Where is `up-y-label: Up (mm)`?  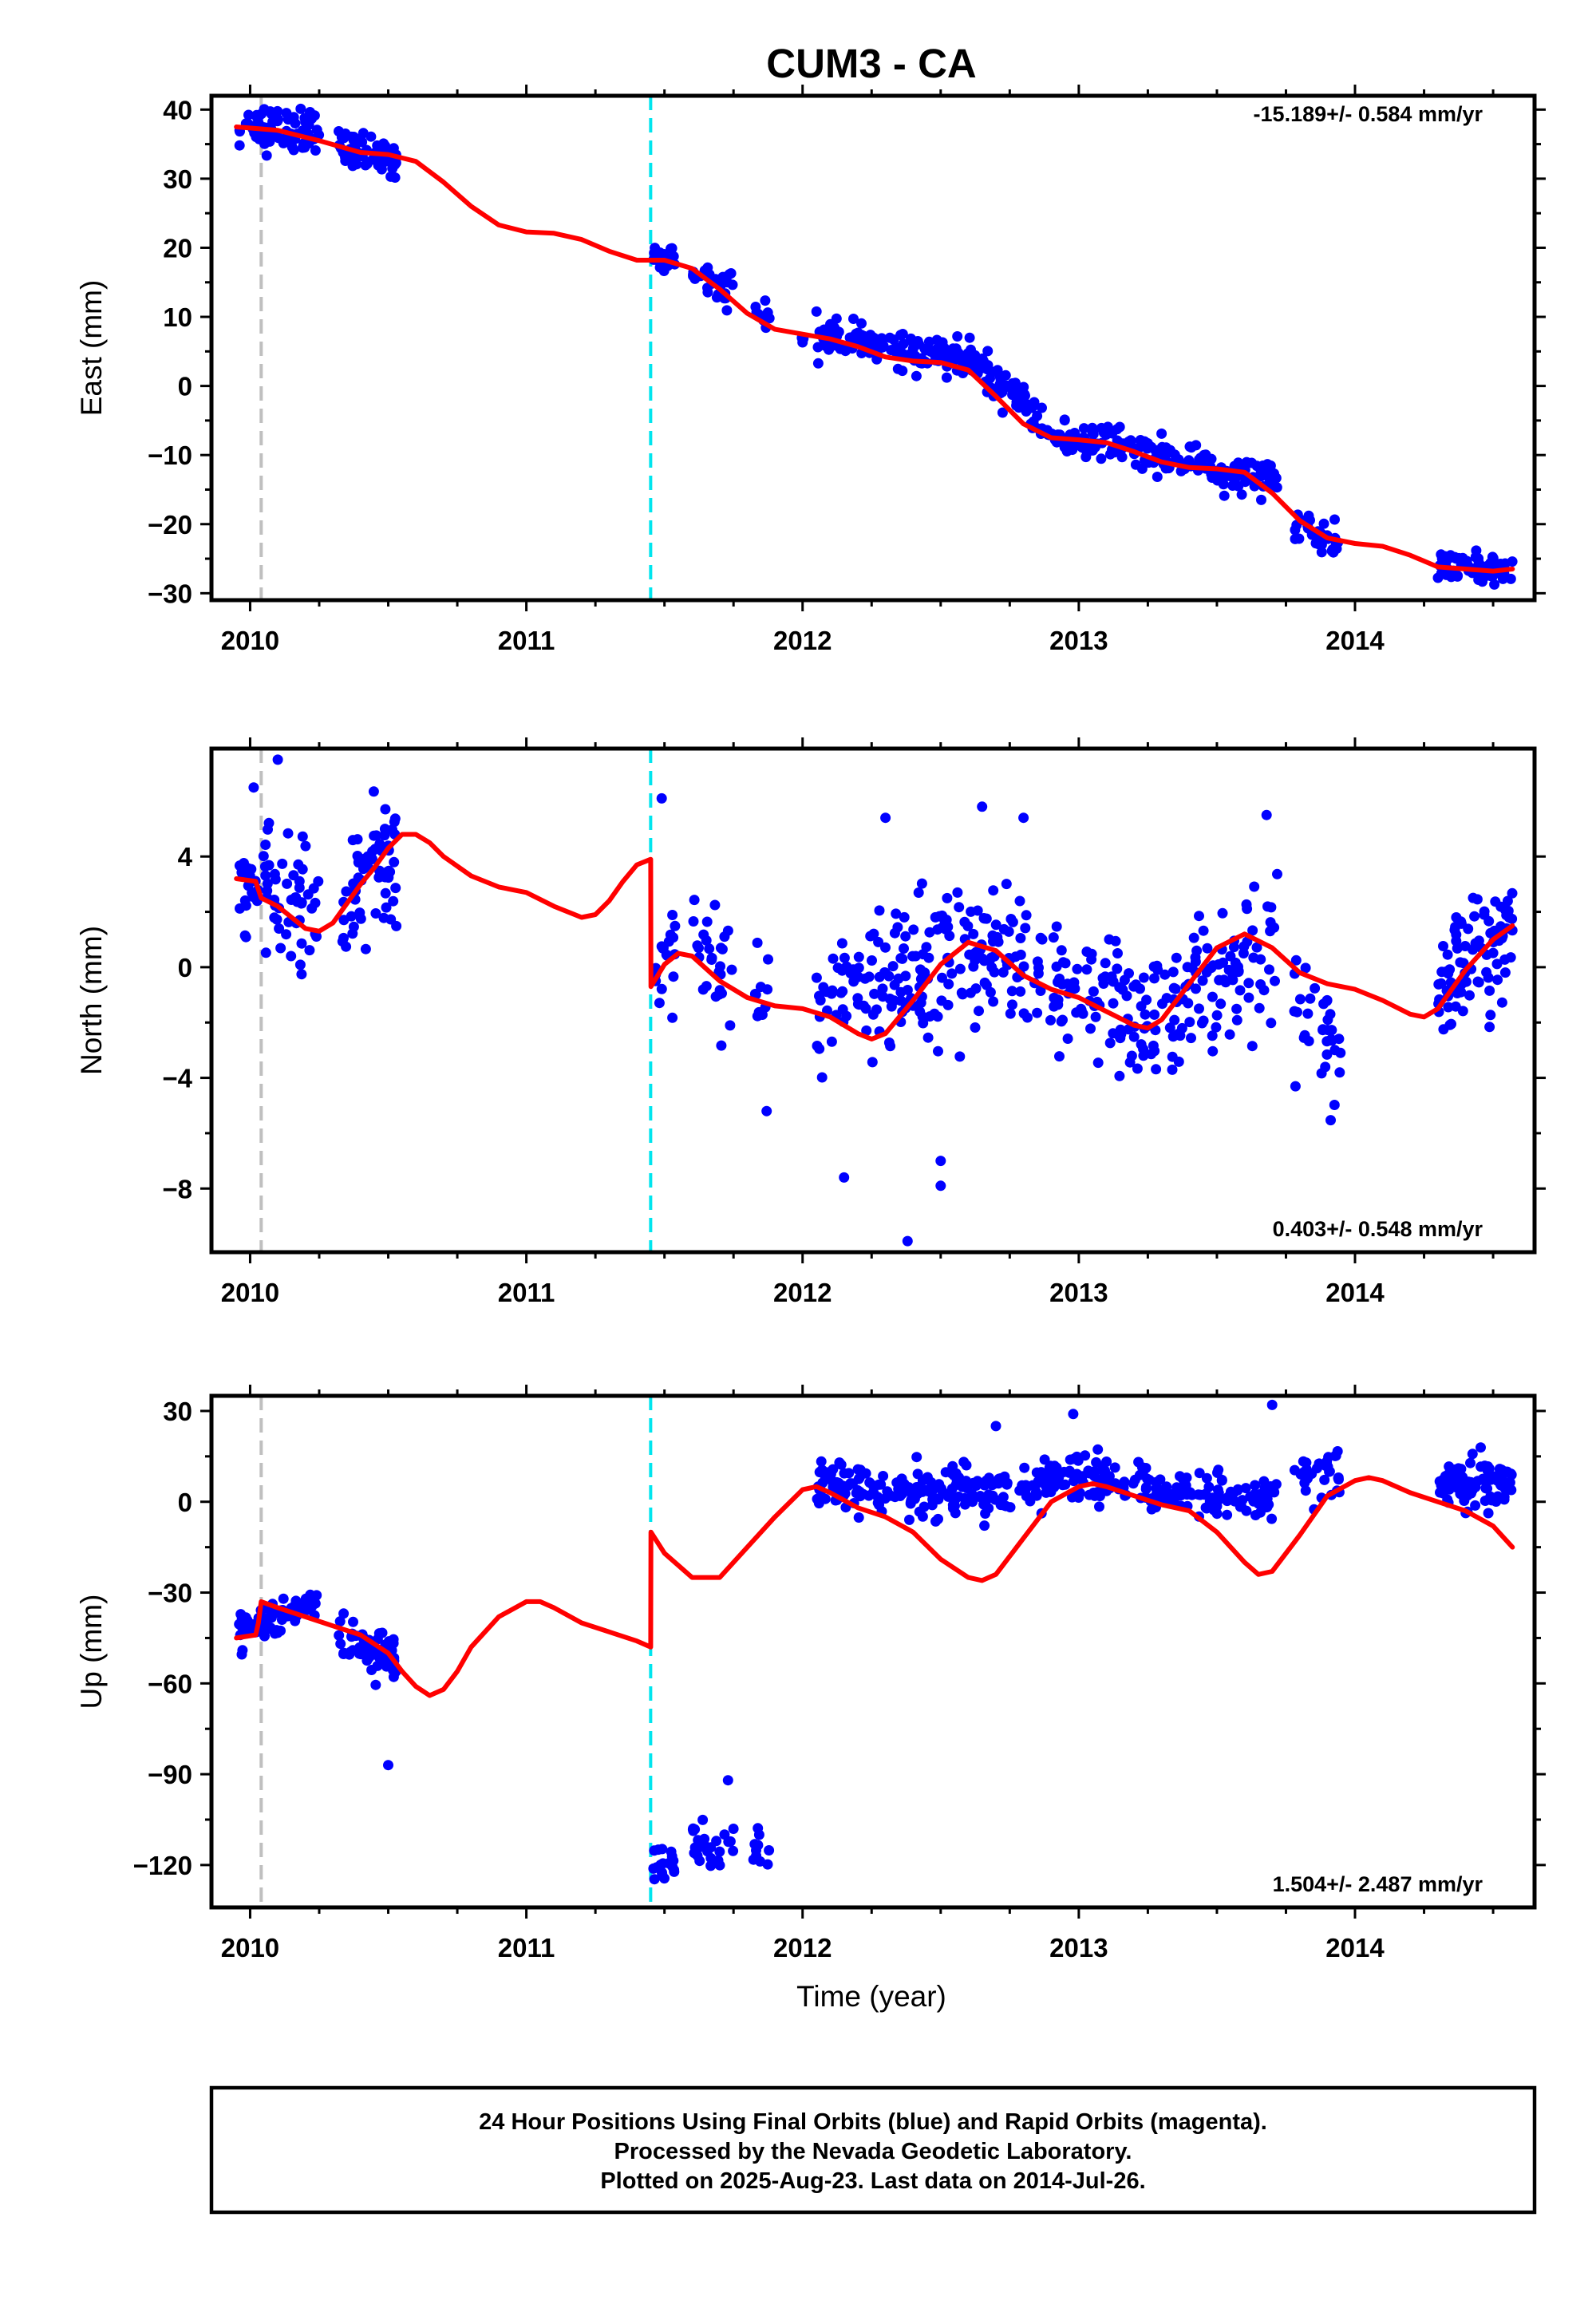
up-y-label: Up (mm) is located at coordinates (91, 1652).